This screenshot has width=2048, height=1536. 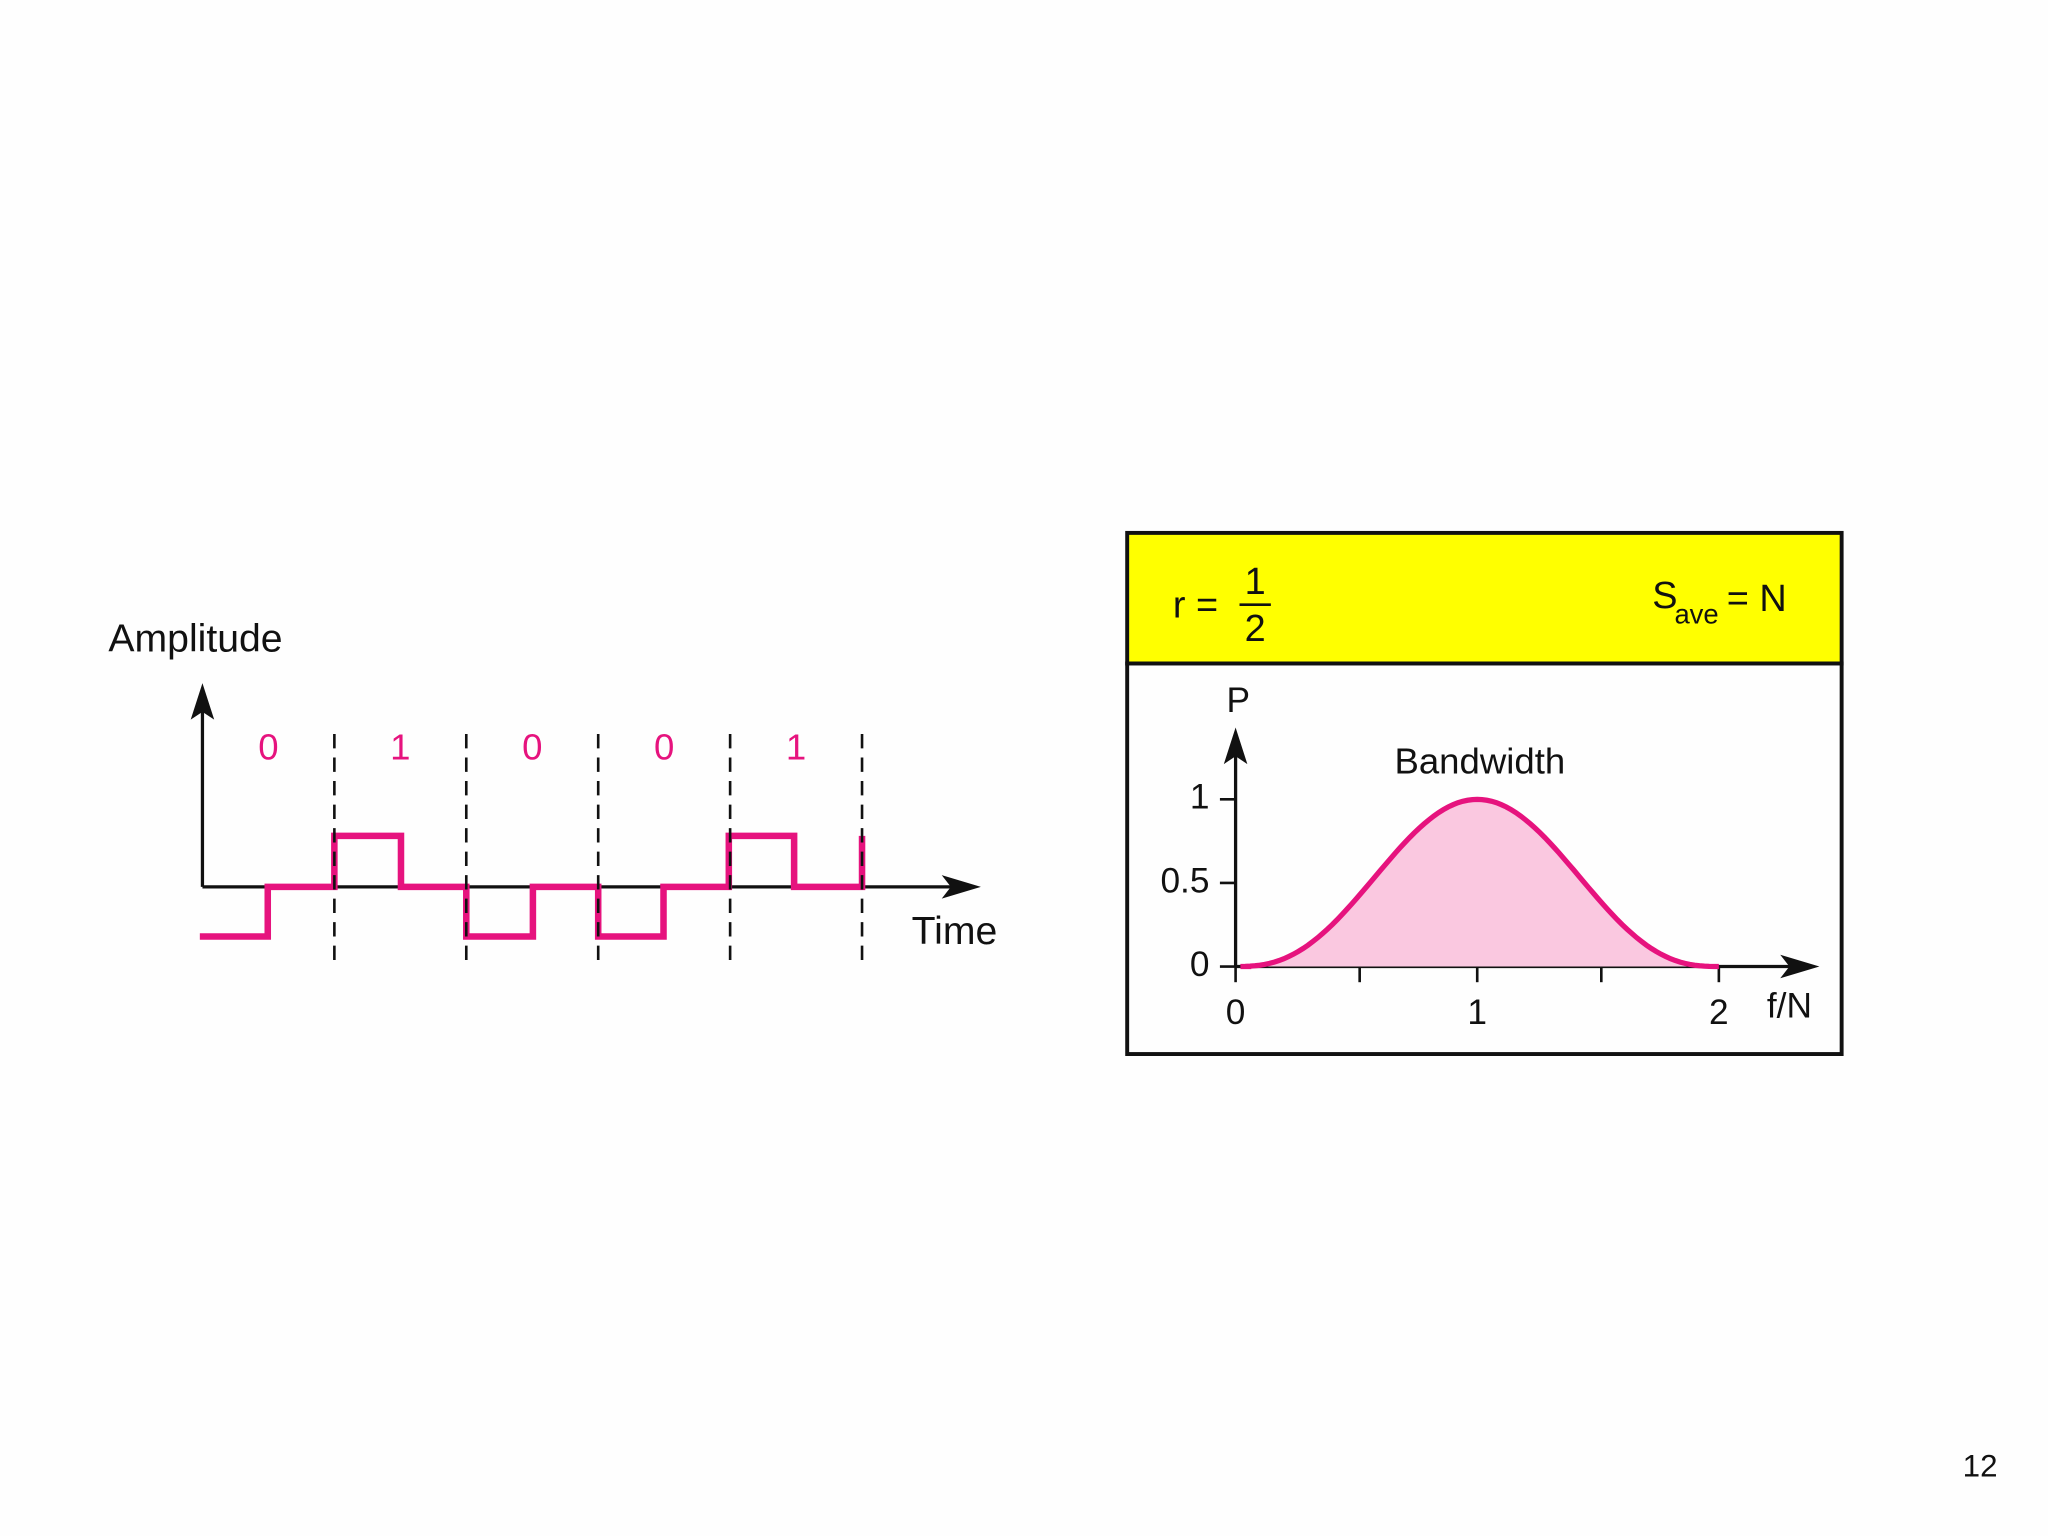 I want to click on ratio-numerator: 1, so click(x=1255, y=582).